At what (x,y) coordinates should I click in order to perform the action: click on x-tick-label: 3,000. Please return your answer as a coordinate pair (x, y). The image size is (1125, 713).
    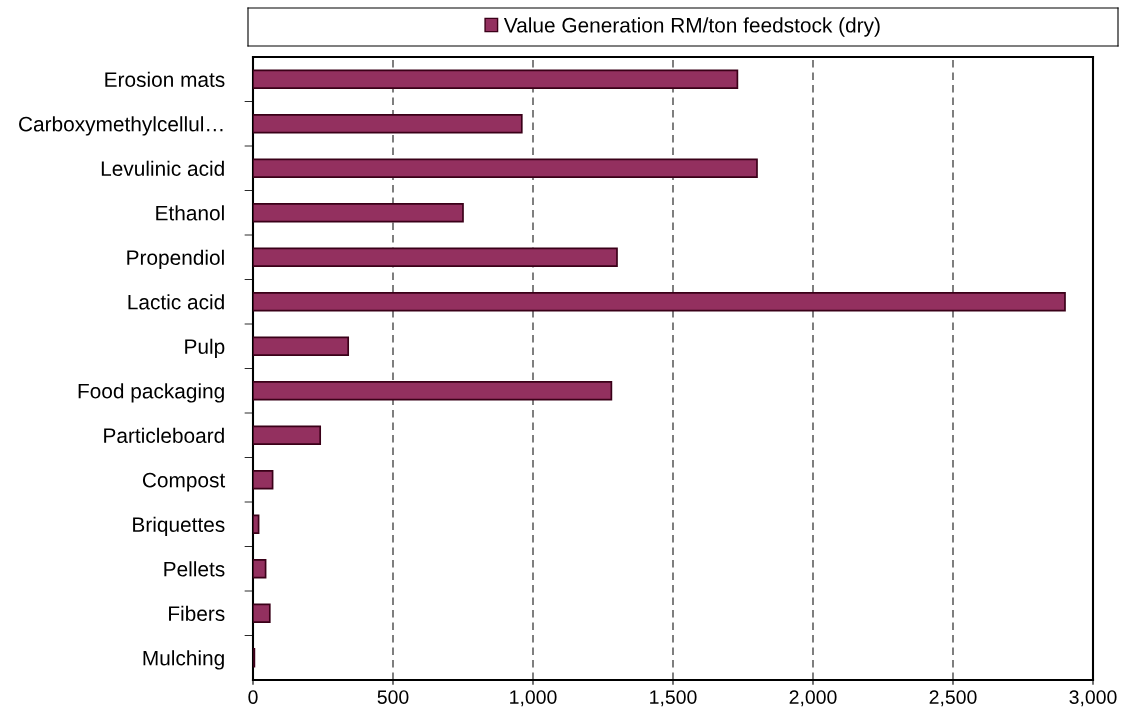
    Looking at the image, I should click on (1093, 698).